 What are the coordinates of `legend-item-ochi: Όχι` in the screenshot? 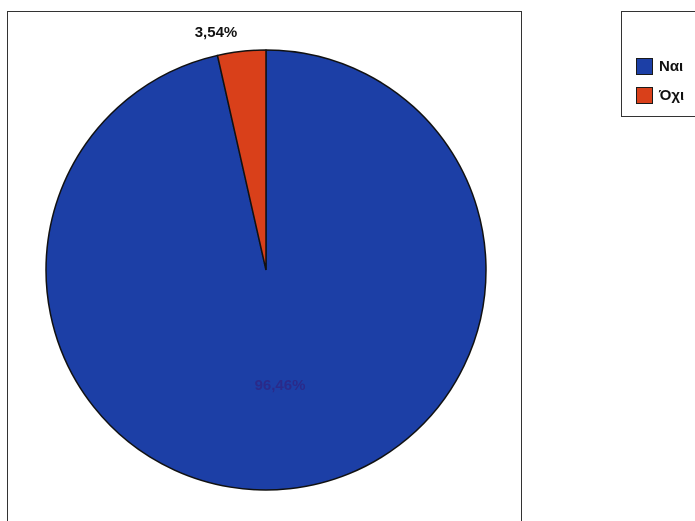 It's located at (660, 95).